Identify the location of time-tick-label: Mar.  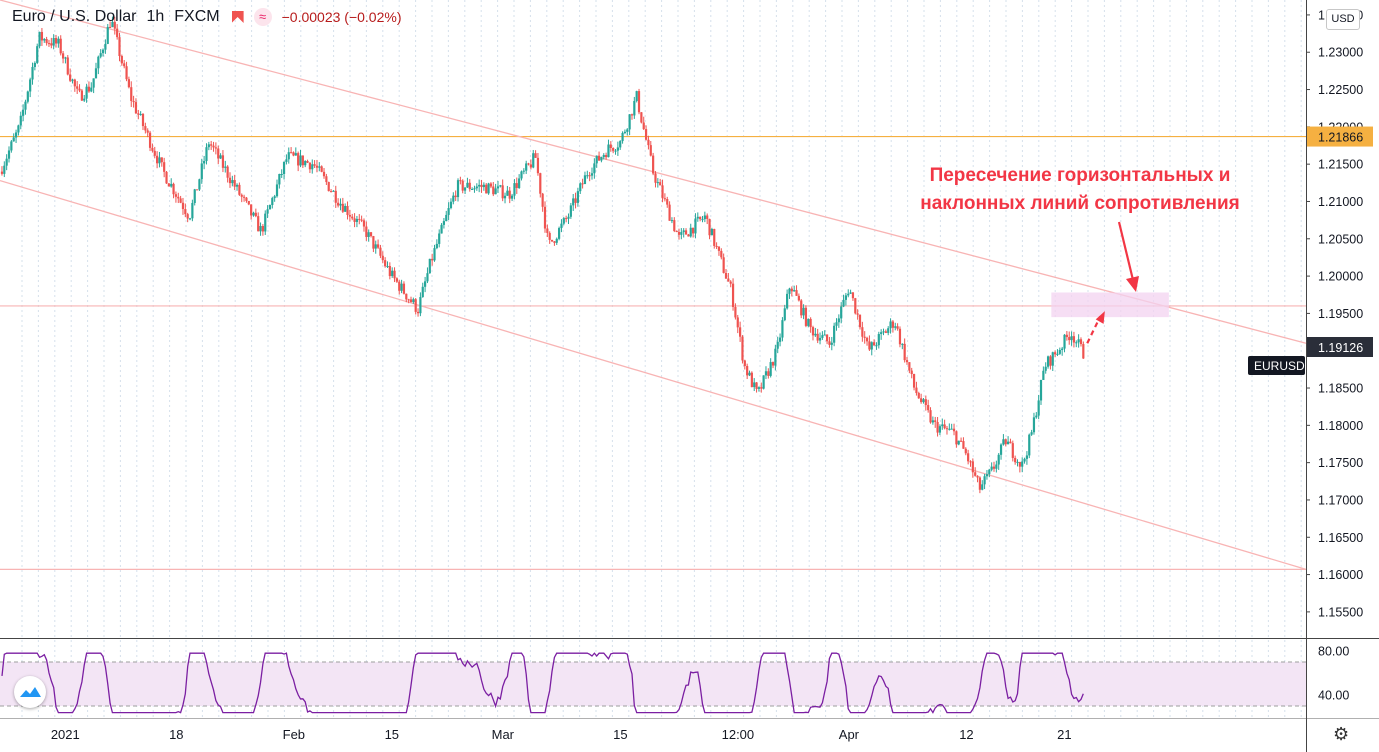
(503, 734).